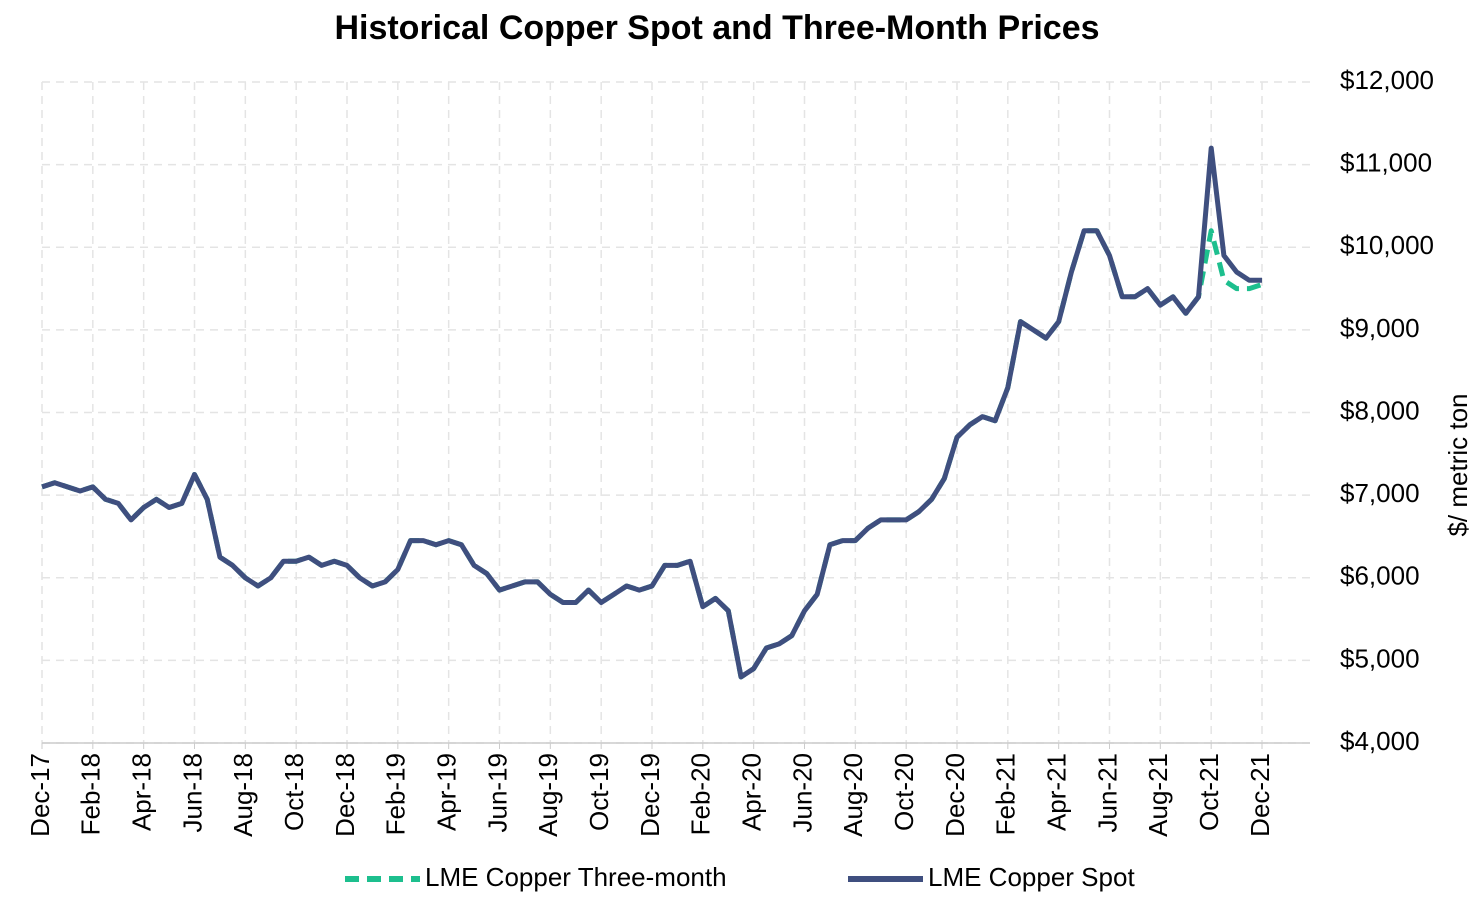 Image resolution: width=1480 pixels, height=900 pixels. What do you see at coordinates (1380, 328) in the screenshot?
I see `y-tick-label: $9,000` at bounding box center [1380, 328].